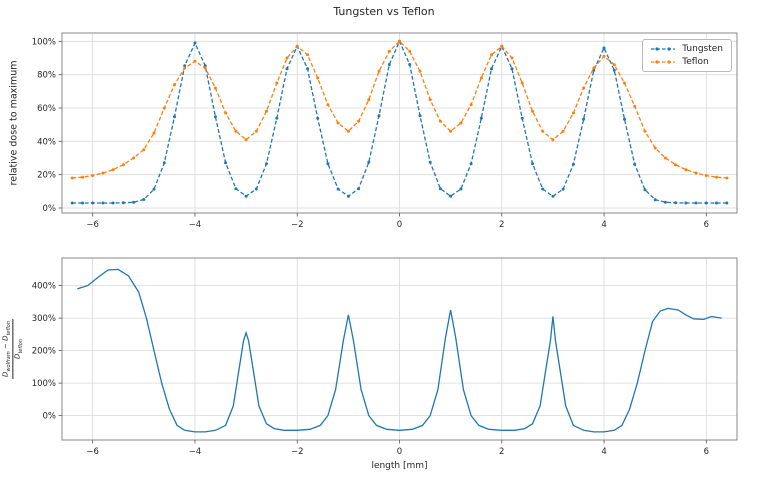  Describe the element at coordinates (687, 55) in the screenshot. I see `legend: Tungsten Teflon` at that location.